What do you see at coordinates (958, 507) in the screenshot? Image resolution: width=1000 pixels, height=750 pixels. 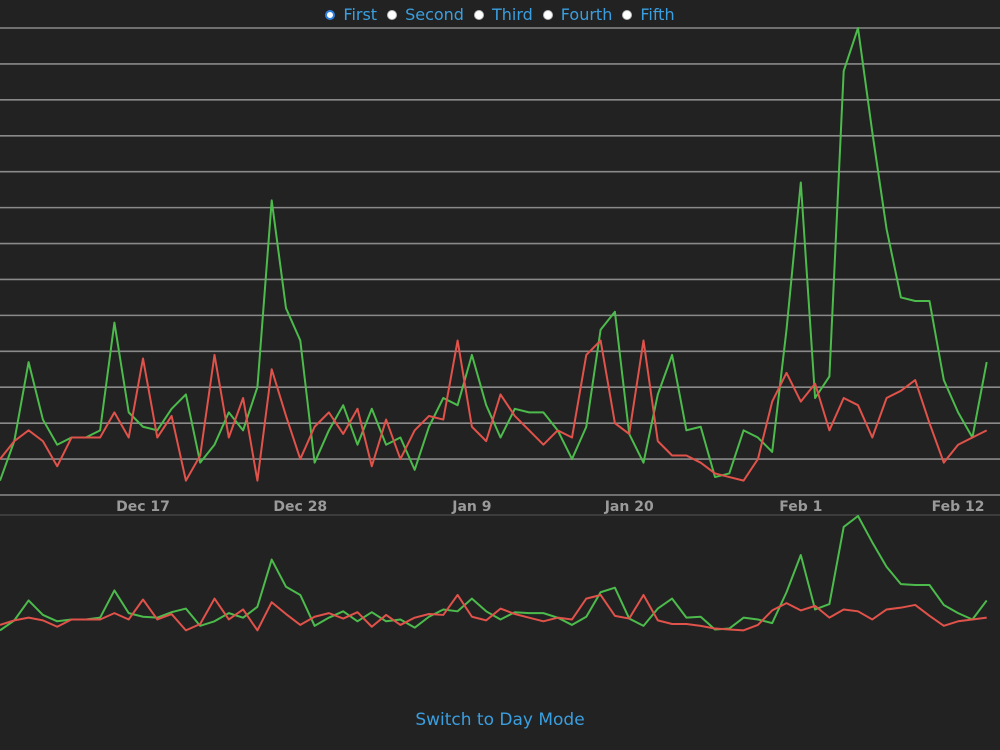 I see `x-tick-label: Feb 12` at bounding box center [958, 507].